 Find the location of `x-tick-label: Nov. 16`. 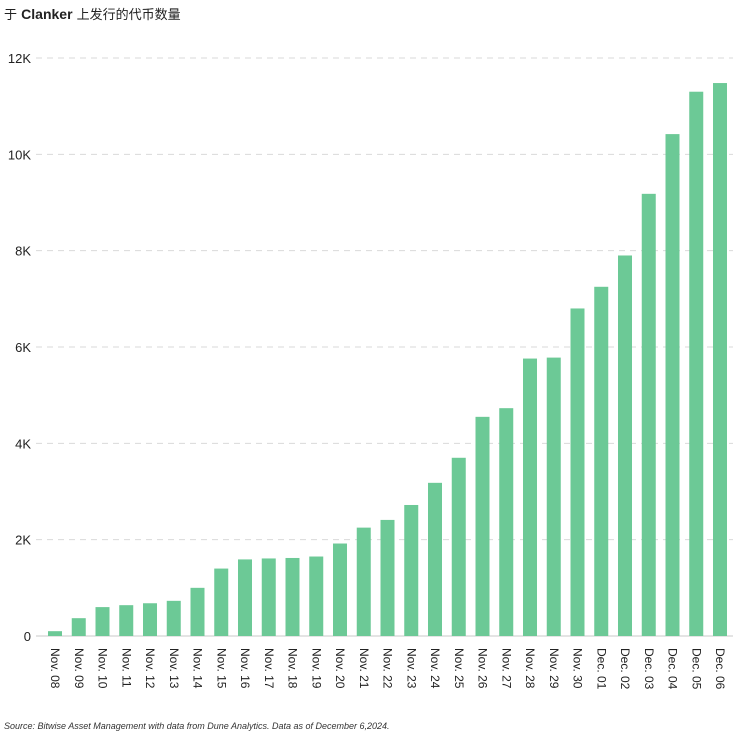

x-tick-label: Nov. 16 is located at coordinates (245, 668).